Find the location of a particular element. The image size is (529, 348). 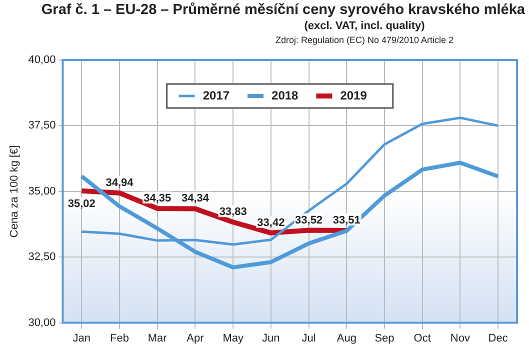

data-label: 33,52 is located at coordinates (309, 220).